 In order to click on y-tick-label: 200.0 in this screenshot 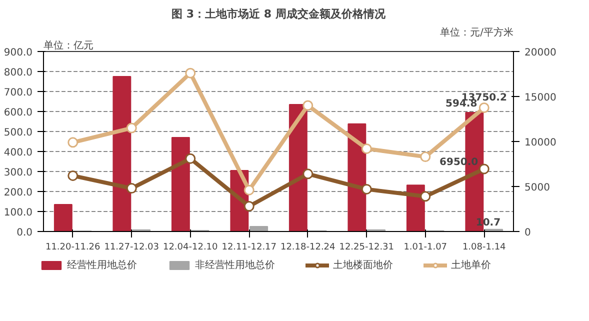, I will do `click(18, 193)`.